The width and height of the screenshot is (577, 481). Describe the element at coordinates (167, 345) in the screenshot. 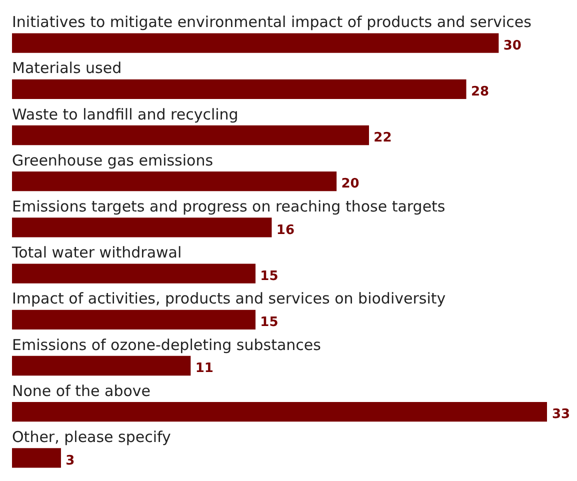

I see `y-tick-label: Emissions of ozone-depleting substances` at that location.